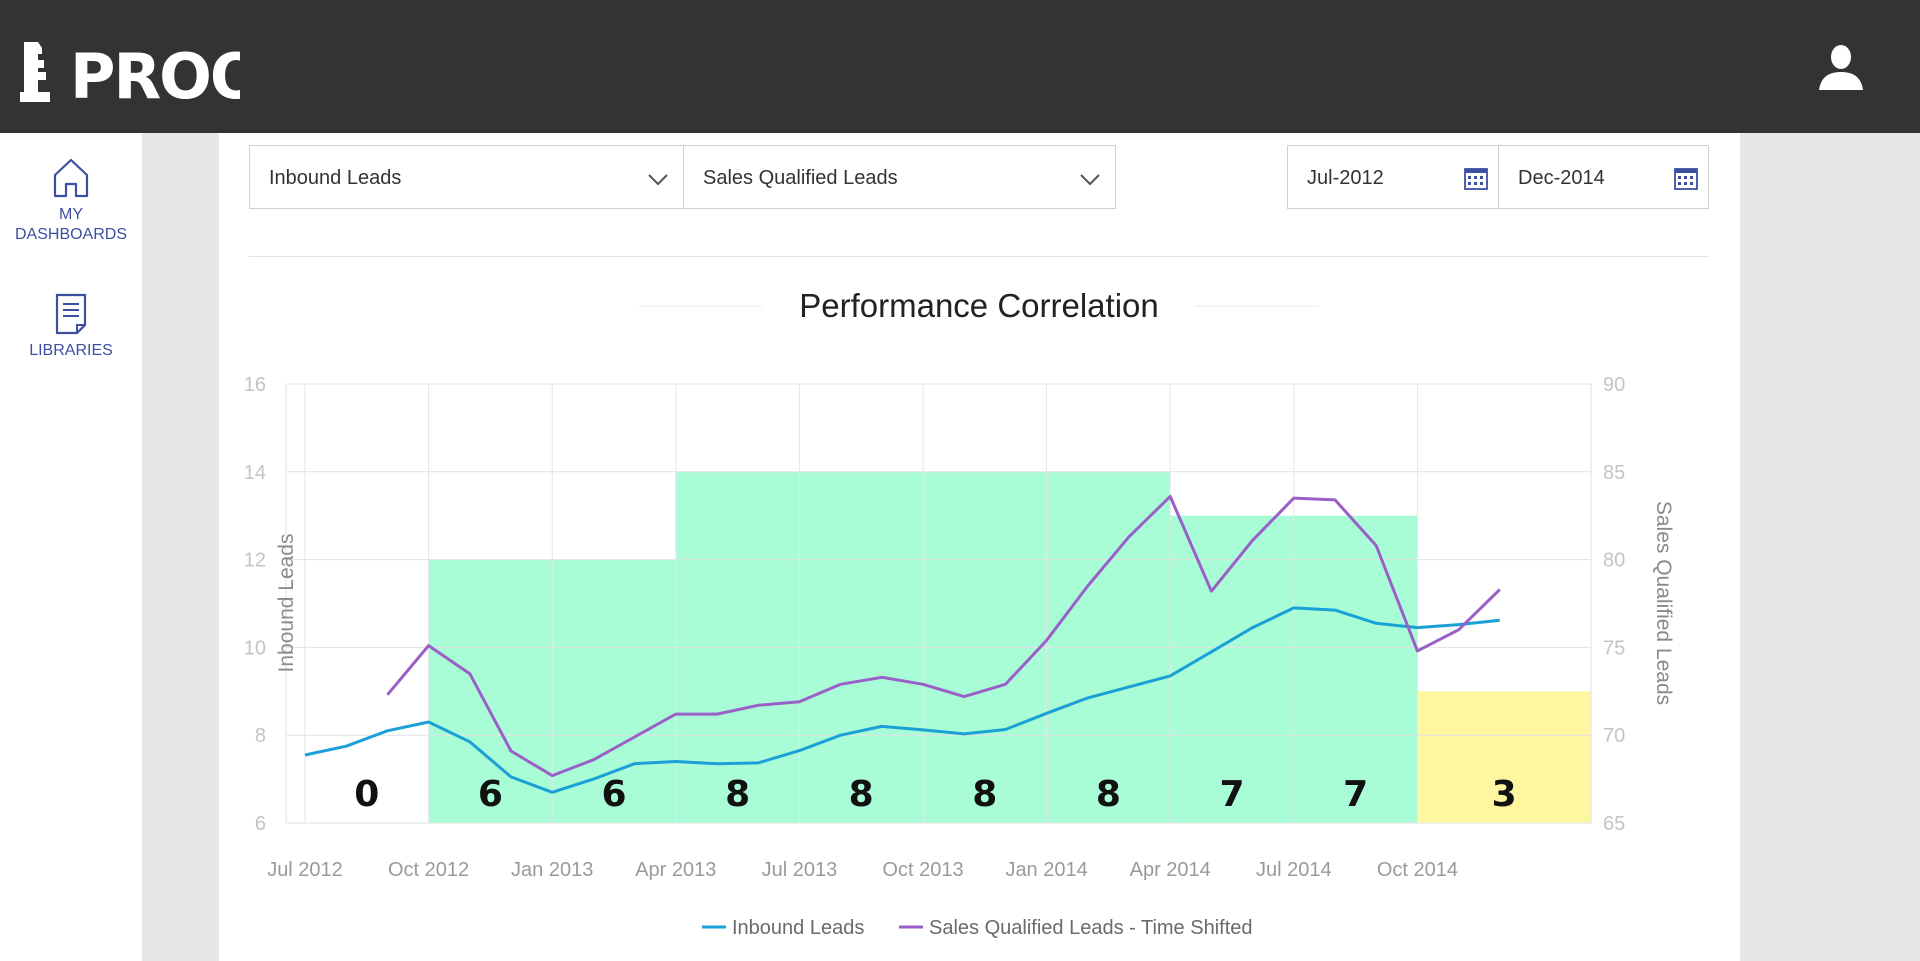  Describe the element at coordinates (155, 72) in the screenshot. I see `logo-text: PROOF` at that location.